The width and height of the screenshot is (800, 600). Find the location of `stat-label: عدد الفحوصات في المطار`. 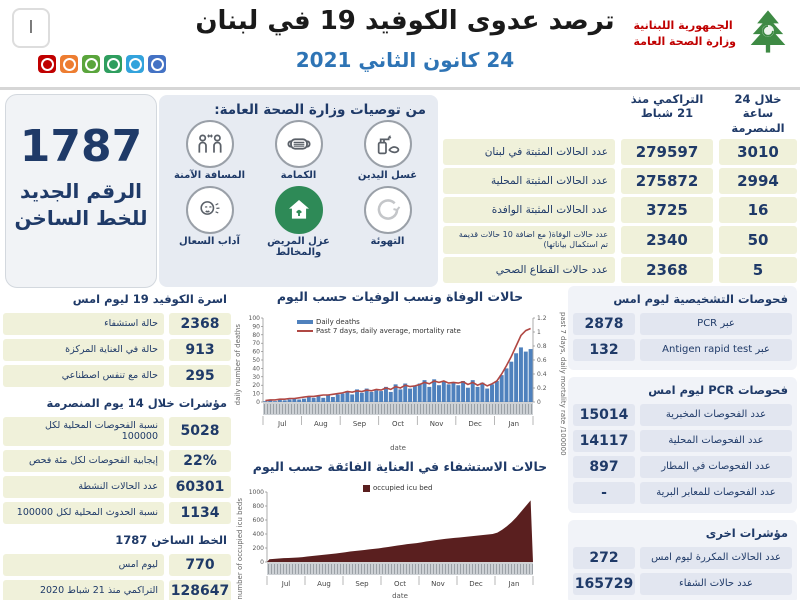

stat-label: عدد الفحوصات في المطار is located at coordinates (716, 467).